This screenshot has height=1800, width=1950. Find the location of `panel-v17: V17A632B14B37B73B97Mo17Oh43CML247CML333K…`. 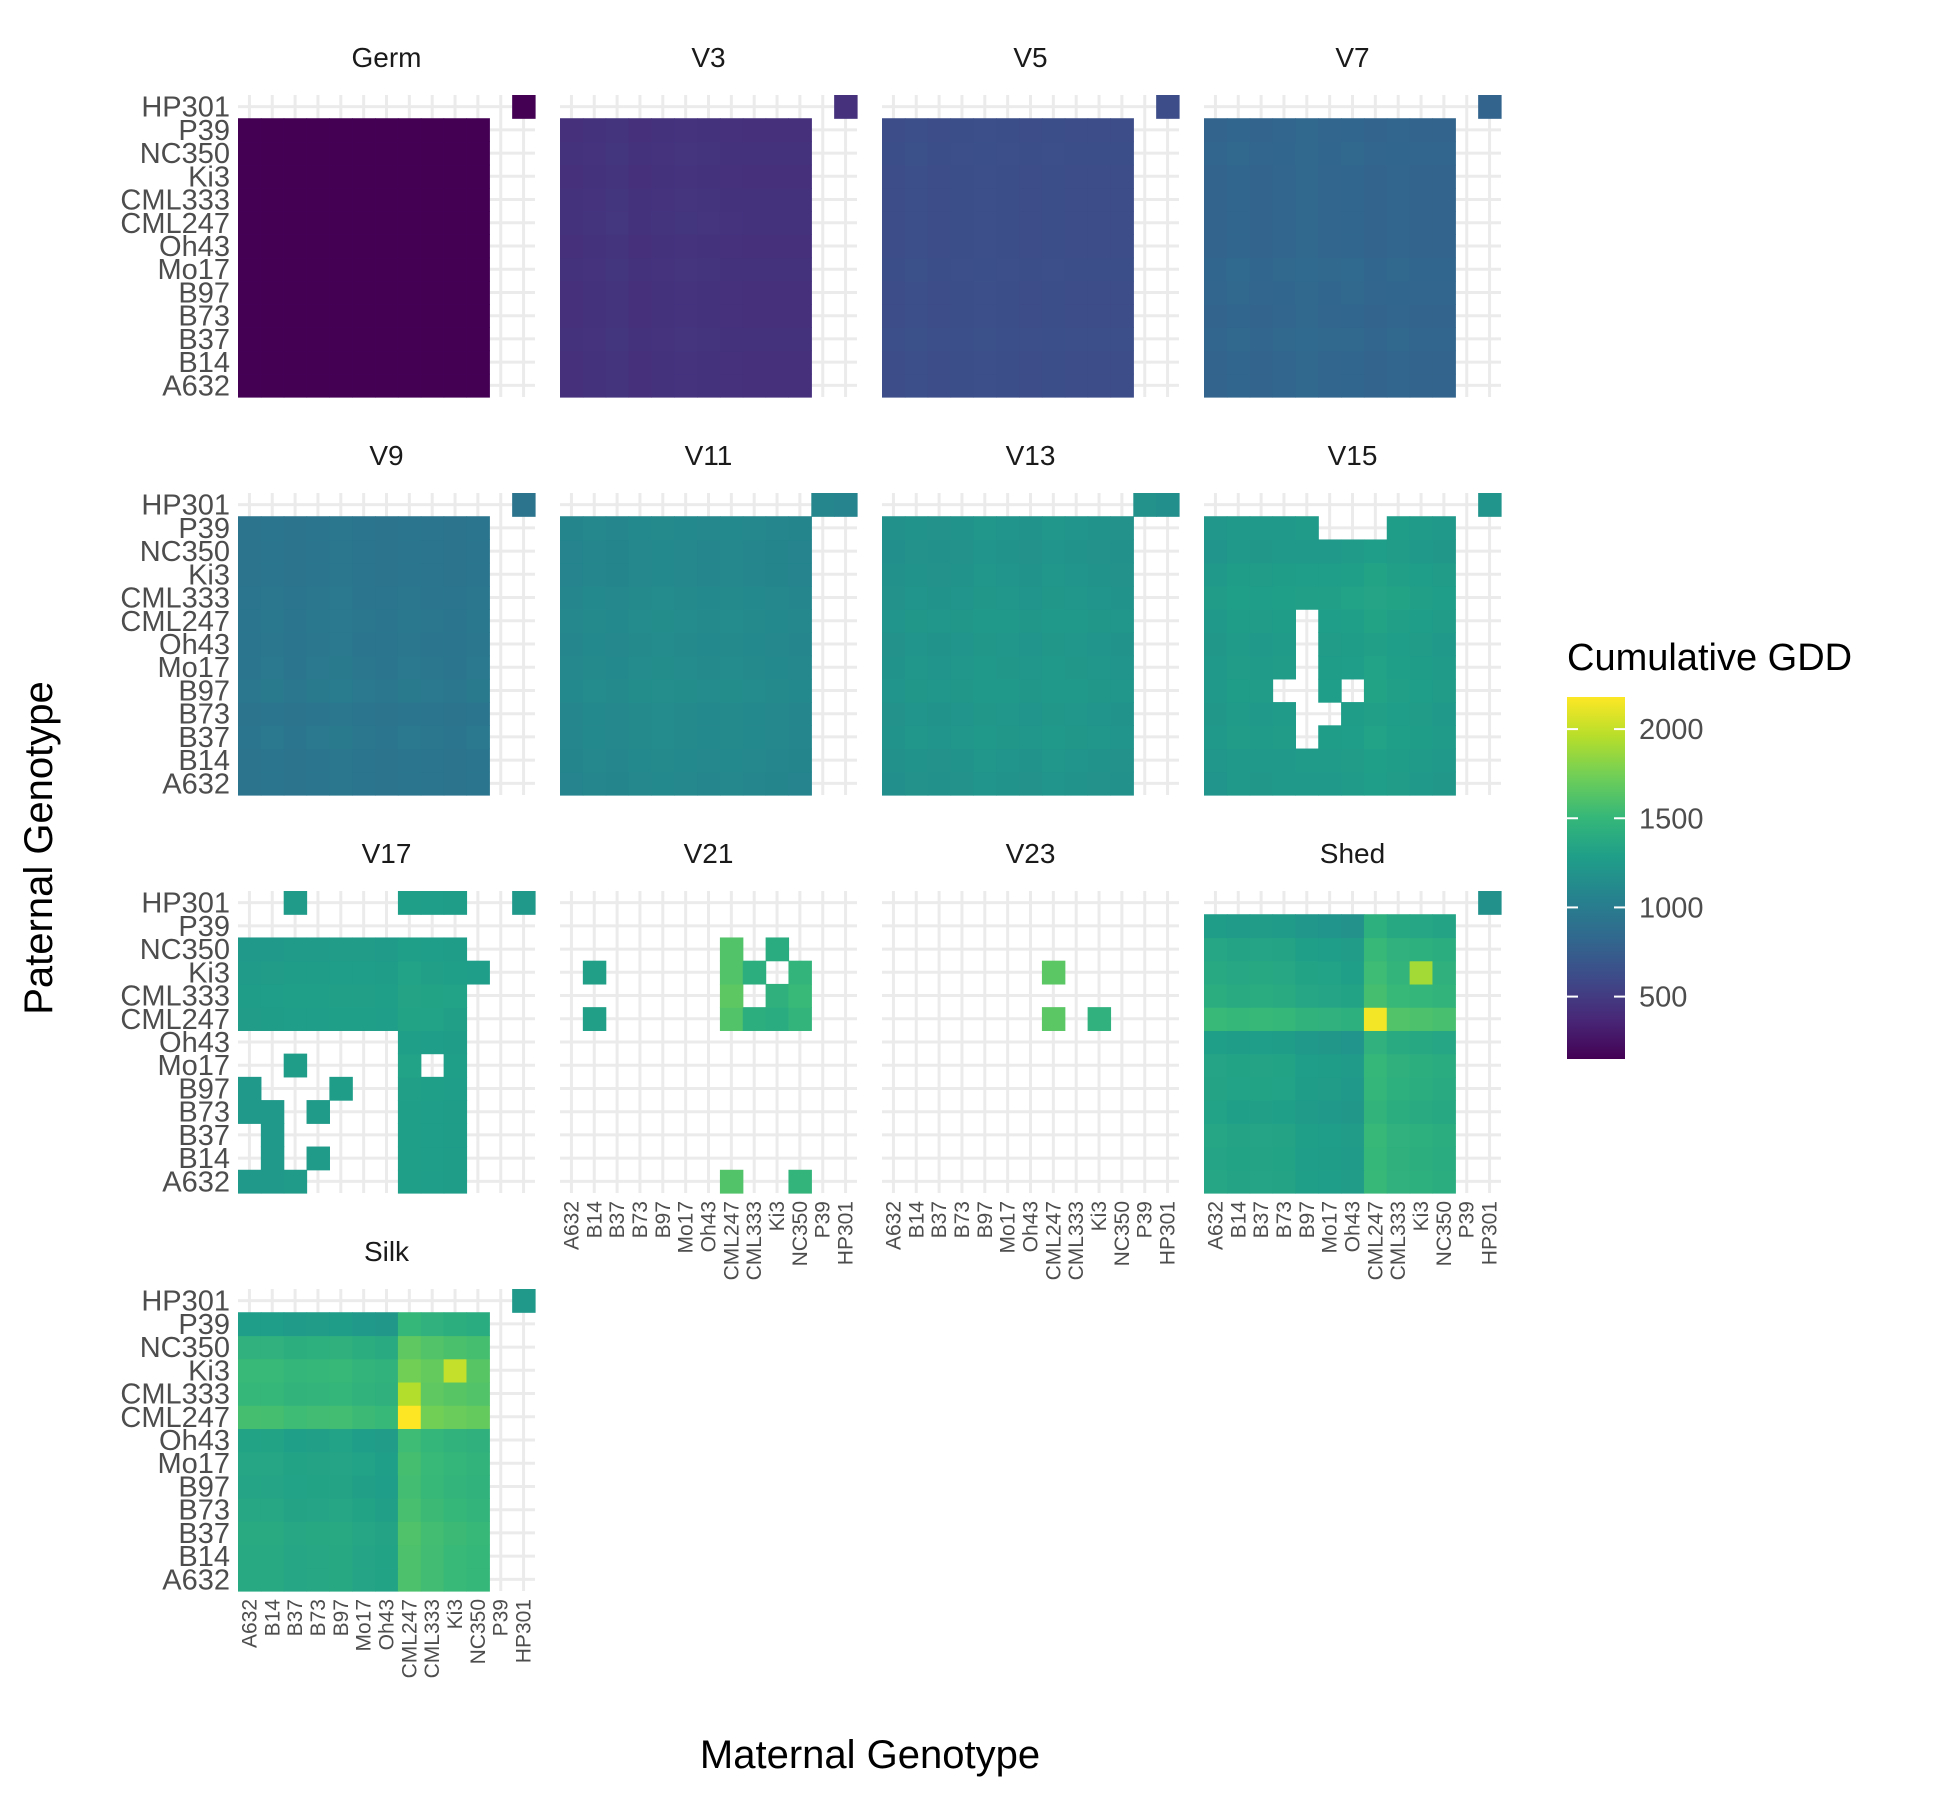

panel-v17: V17A632B14B37B73B97Mo17Oh43CML247CML333K… is located at coordinates (328, 1018).